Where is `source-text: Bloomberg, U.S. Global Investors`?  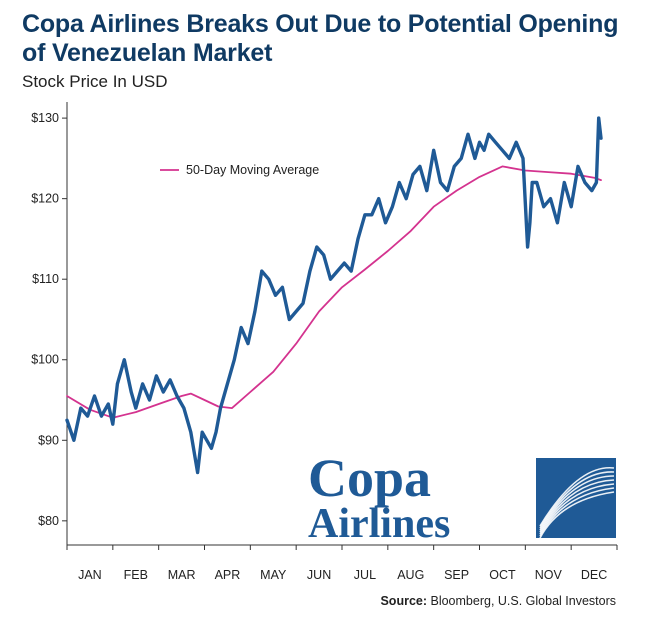 source-text: Bloomberg, U.S. Global Investors is located at coordinates (521, 601).